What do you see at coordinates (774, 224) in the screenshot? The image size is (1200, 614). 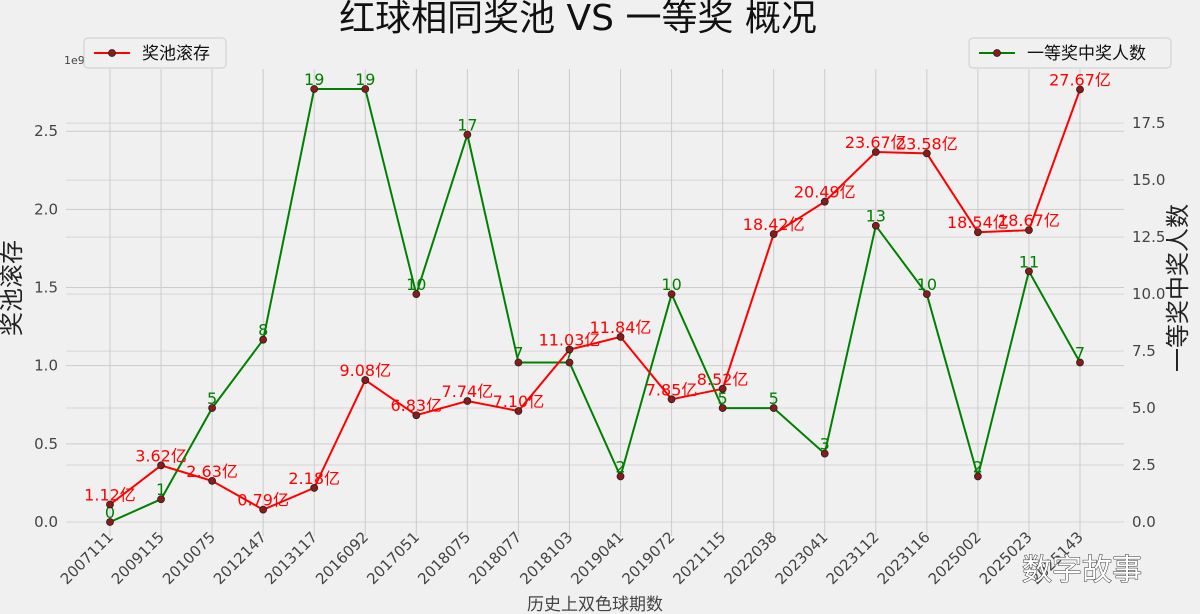 I see `data-label: 18.42亿` at bounding box center [774, 224].